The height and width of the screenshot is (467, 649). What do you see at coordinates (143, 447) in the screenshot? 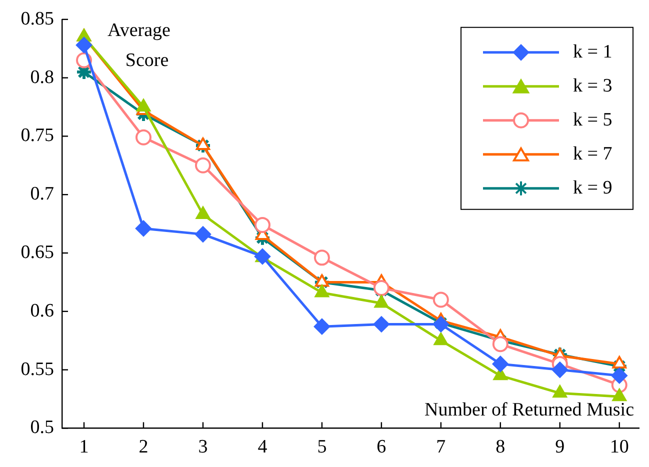
I see `x-tick-label: 2` at bounding box center [143, 447].